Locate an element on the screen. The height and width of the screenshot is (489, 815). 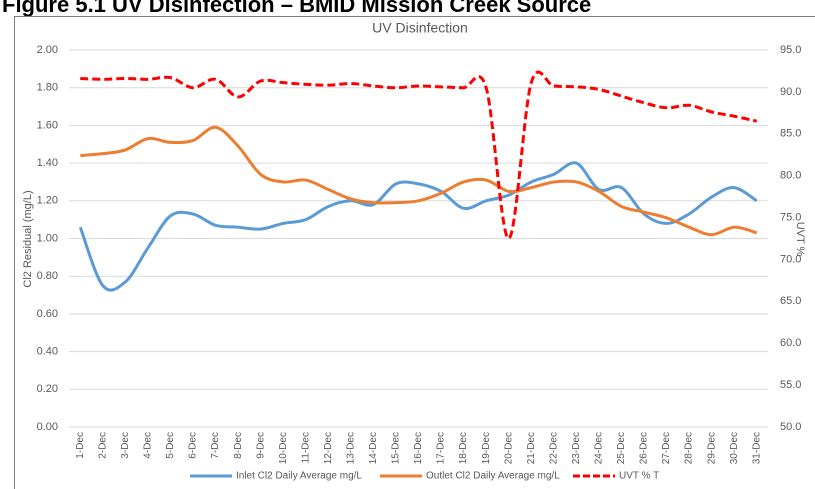
y2-tick-label: 70.0 is located at coordinates (790, 259).